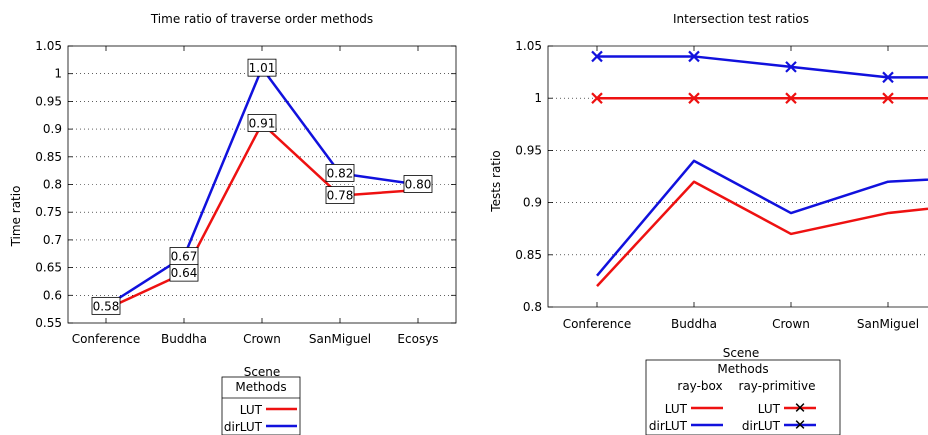 Image resolution: width=928 pixels, height=435 pixels. Describe the element at coordinates (761, 426) in the screenshot. I see `chart2-legend-prim-dirlut-label: dirLUT` at that location.